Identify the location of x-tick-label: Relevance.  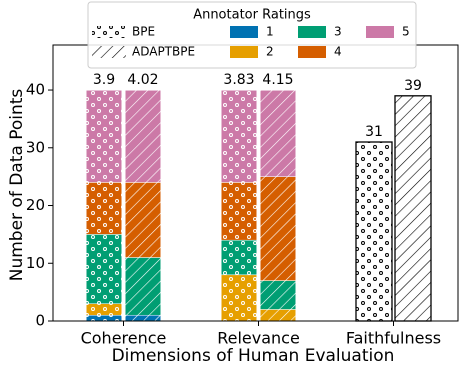
(258, 338).